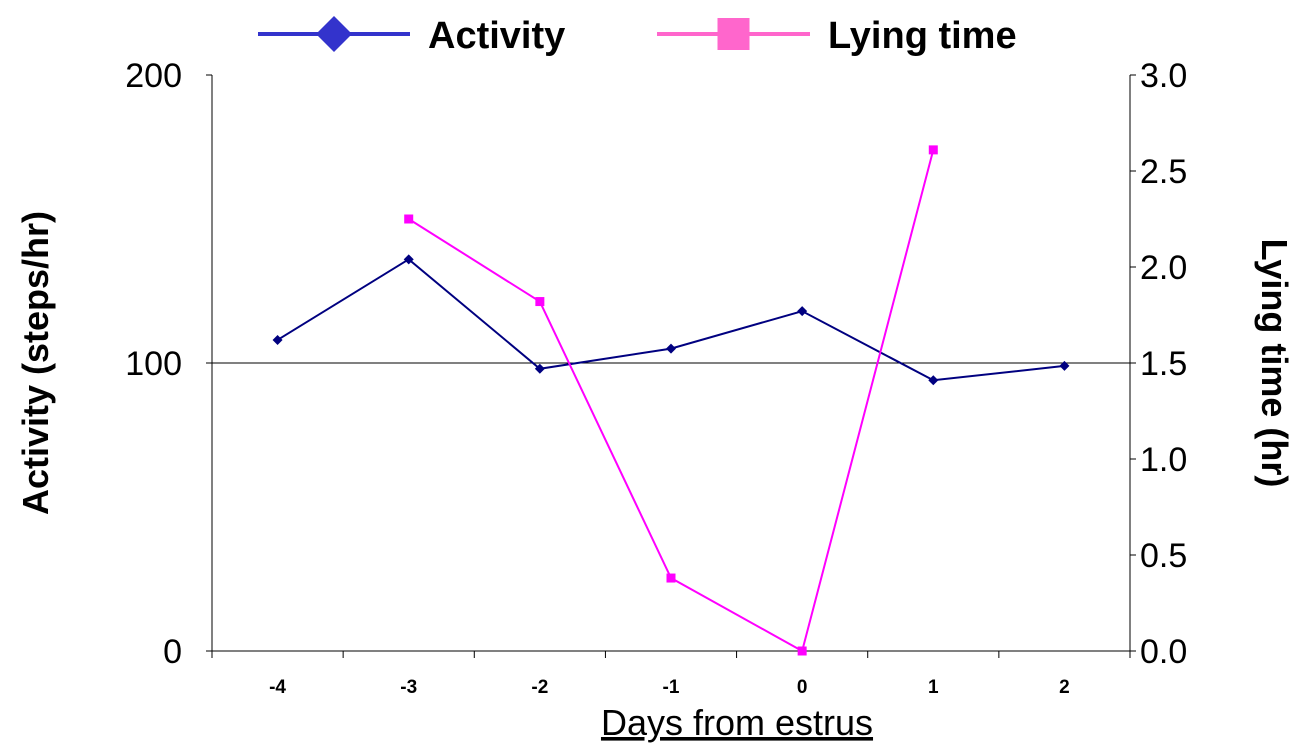 This screenshot has width=1305, height=745. I want to click on y-right-tick-label: 0.0, so click(1163, 652).